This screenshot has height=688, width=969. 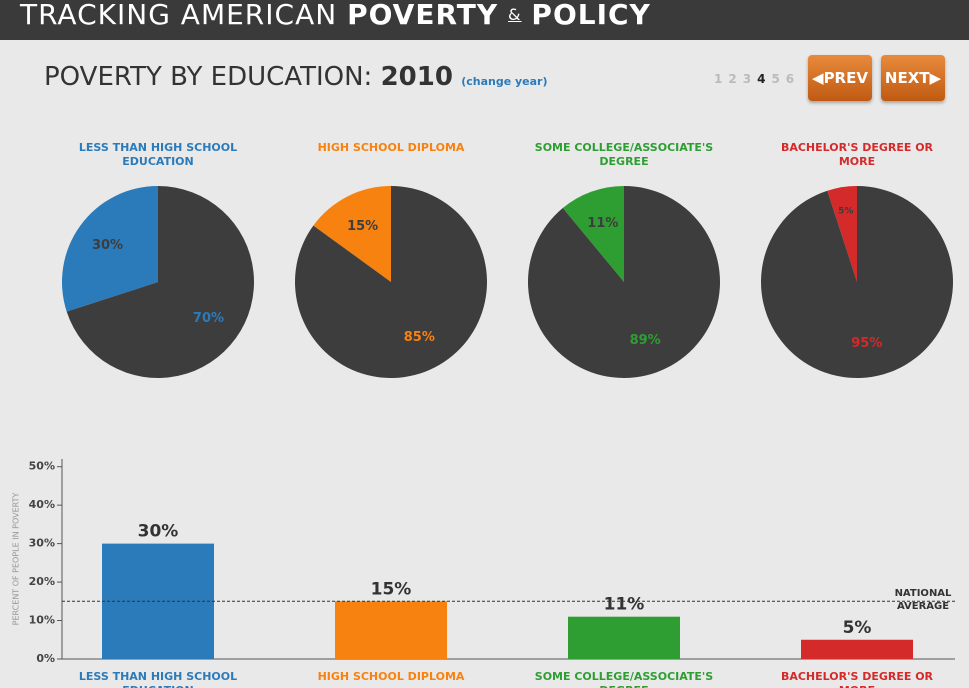 I want to click on x-tick-label: BACHELOR'S DEGREE OR MORE, so click(x=857, y=679).